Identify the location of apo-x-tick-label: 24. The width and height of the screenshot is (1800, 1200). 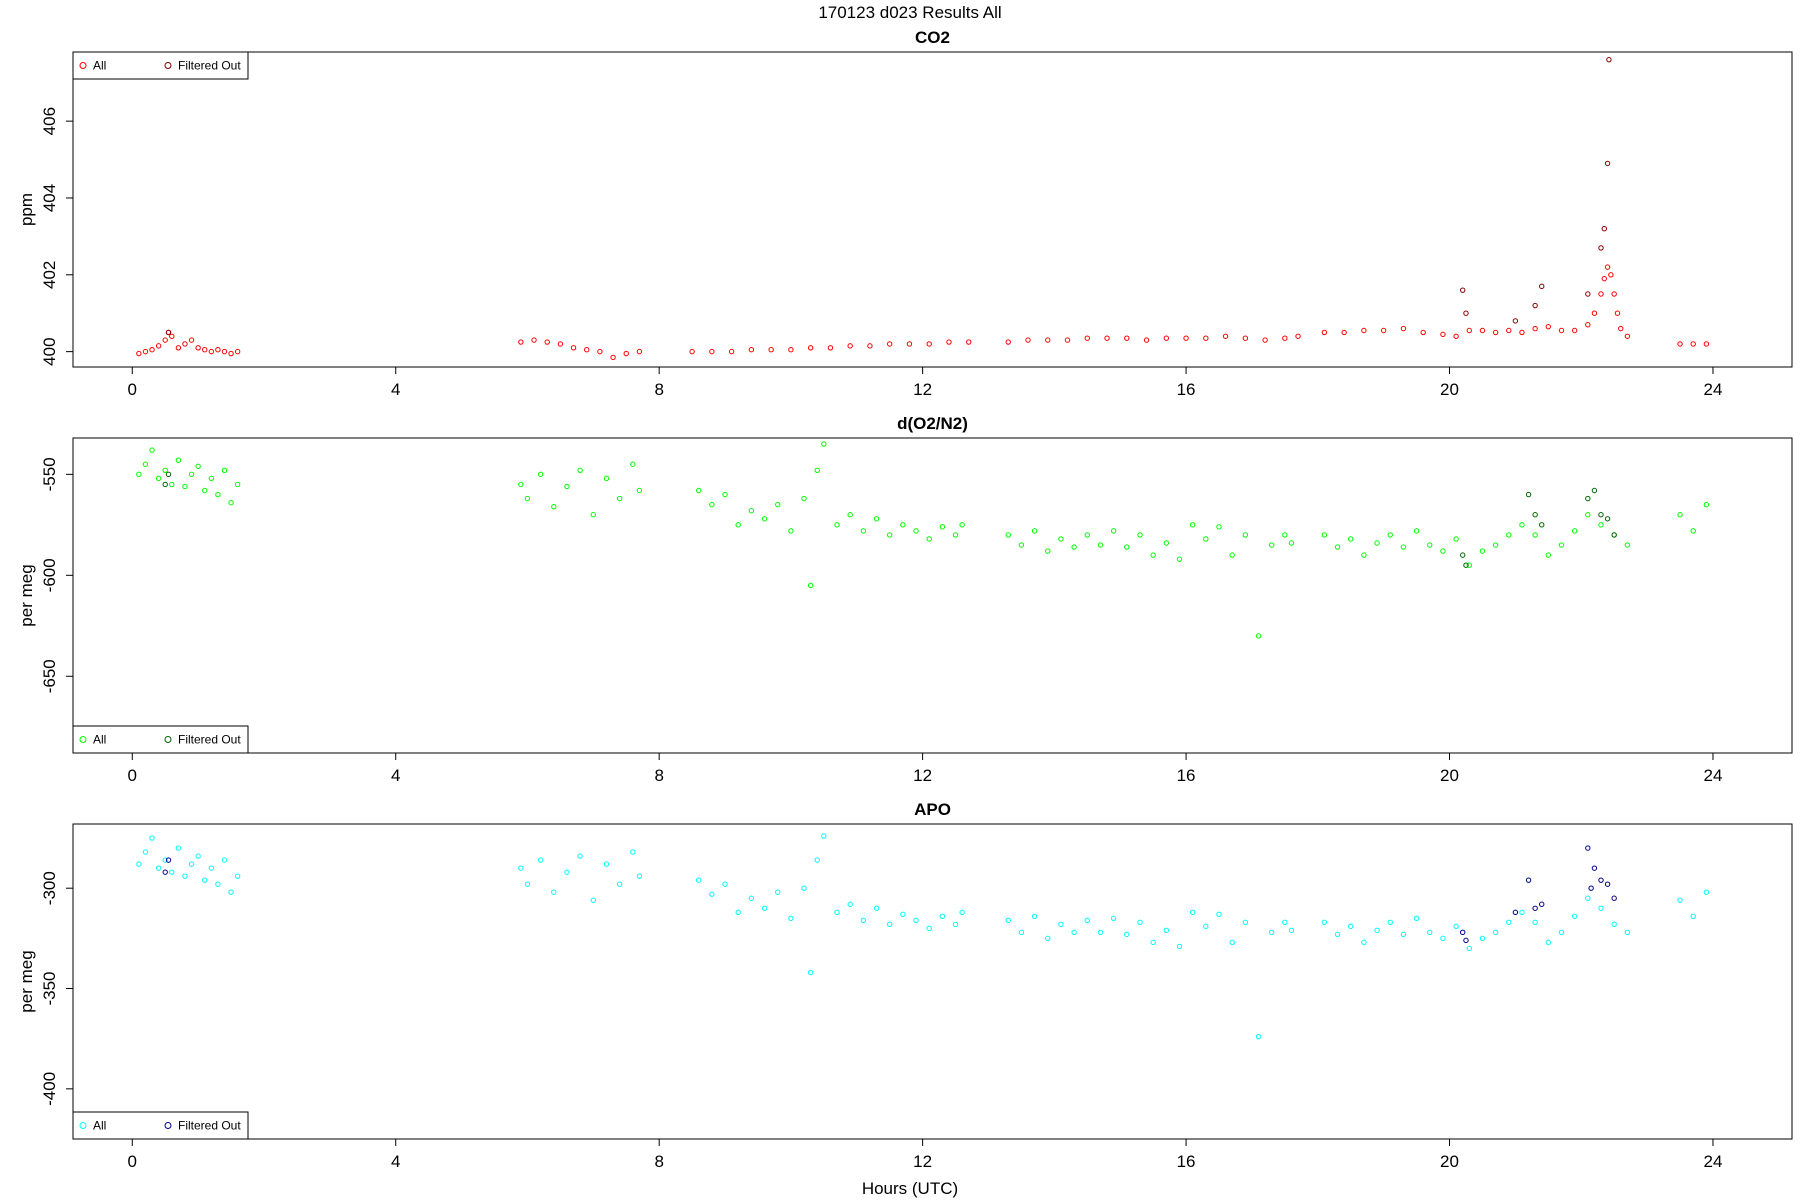
(1713, 1161).